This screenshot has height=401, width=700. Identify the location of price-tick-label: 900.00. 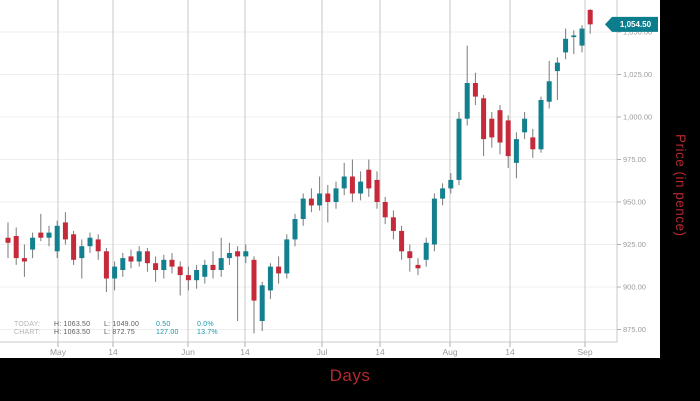
(634, 287).